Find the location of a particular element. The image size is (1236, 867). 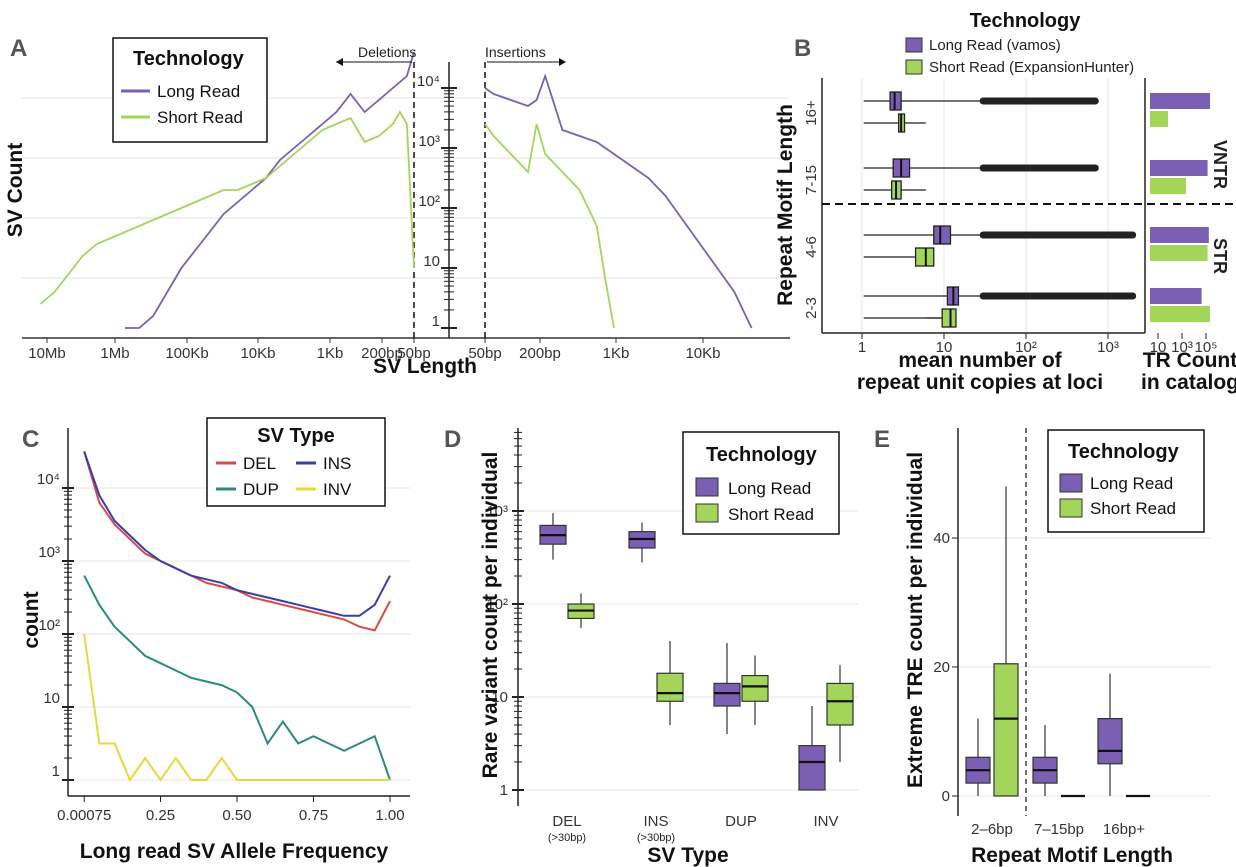

c-inv-line is located at coordinates (236, 708).